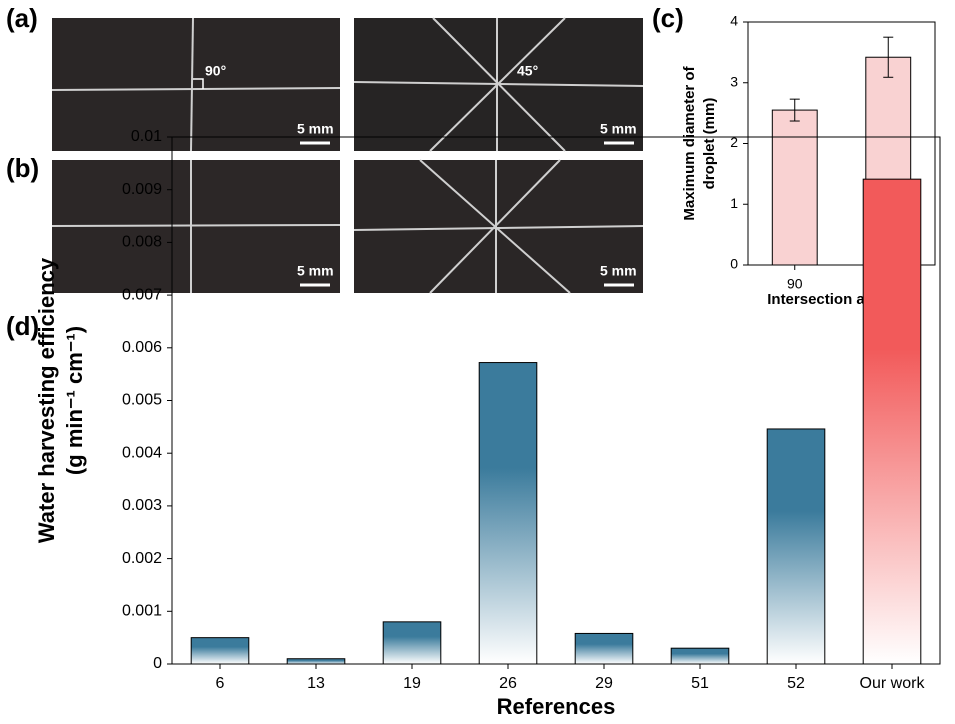  I want to click on y-axis-label: (g min⁻¹ cm⁻¹), so click(74, 400).